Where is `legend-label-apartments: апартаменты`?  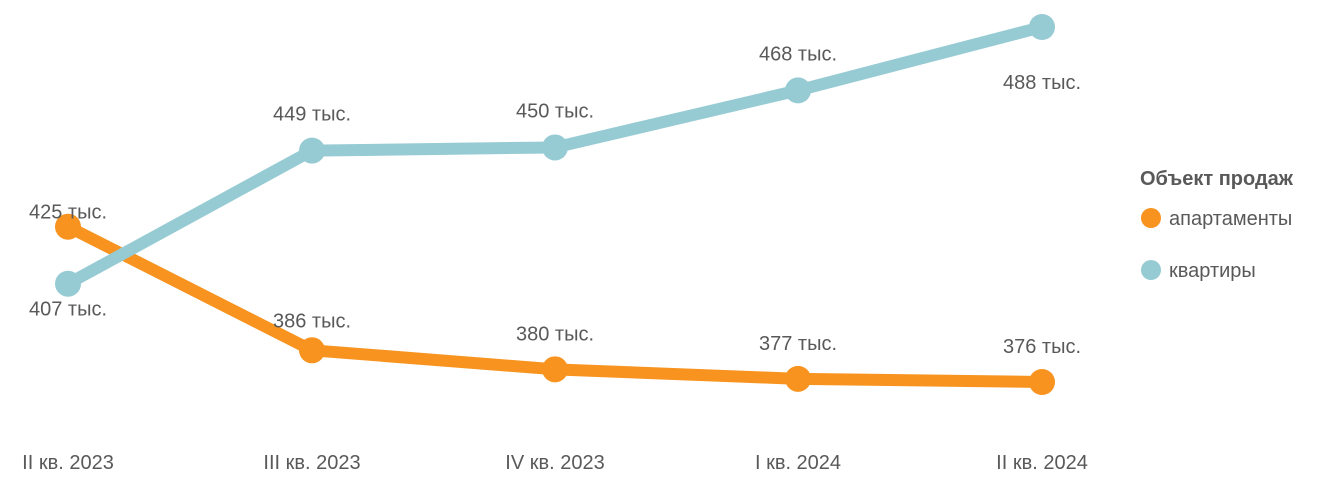 legend-label-apartments: апартаменты is located at coordinates (1230, 219).